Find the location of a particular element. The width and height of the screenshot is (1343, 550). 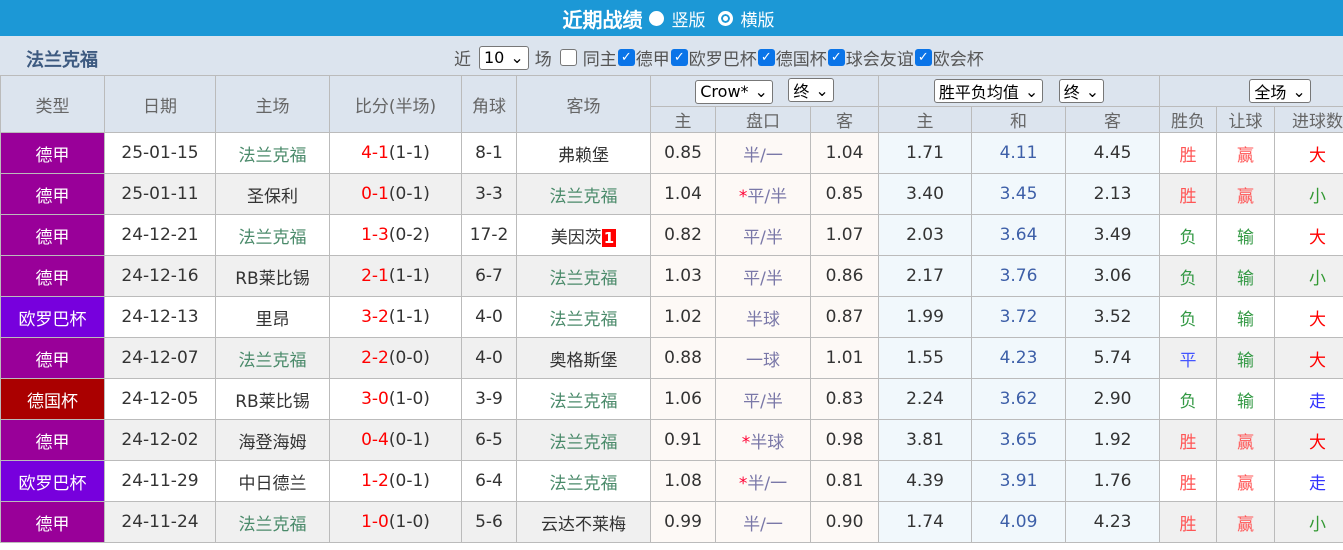

full-time-score: 4-1 is located at coordinates (375, 153).